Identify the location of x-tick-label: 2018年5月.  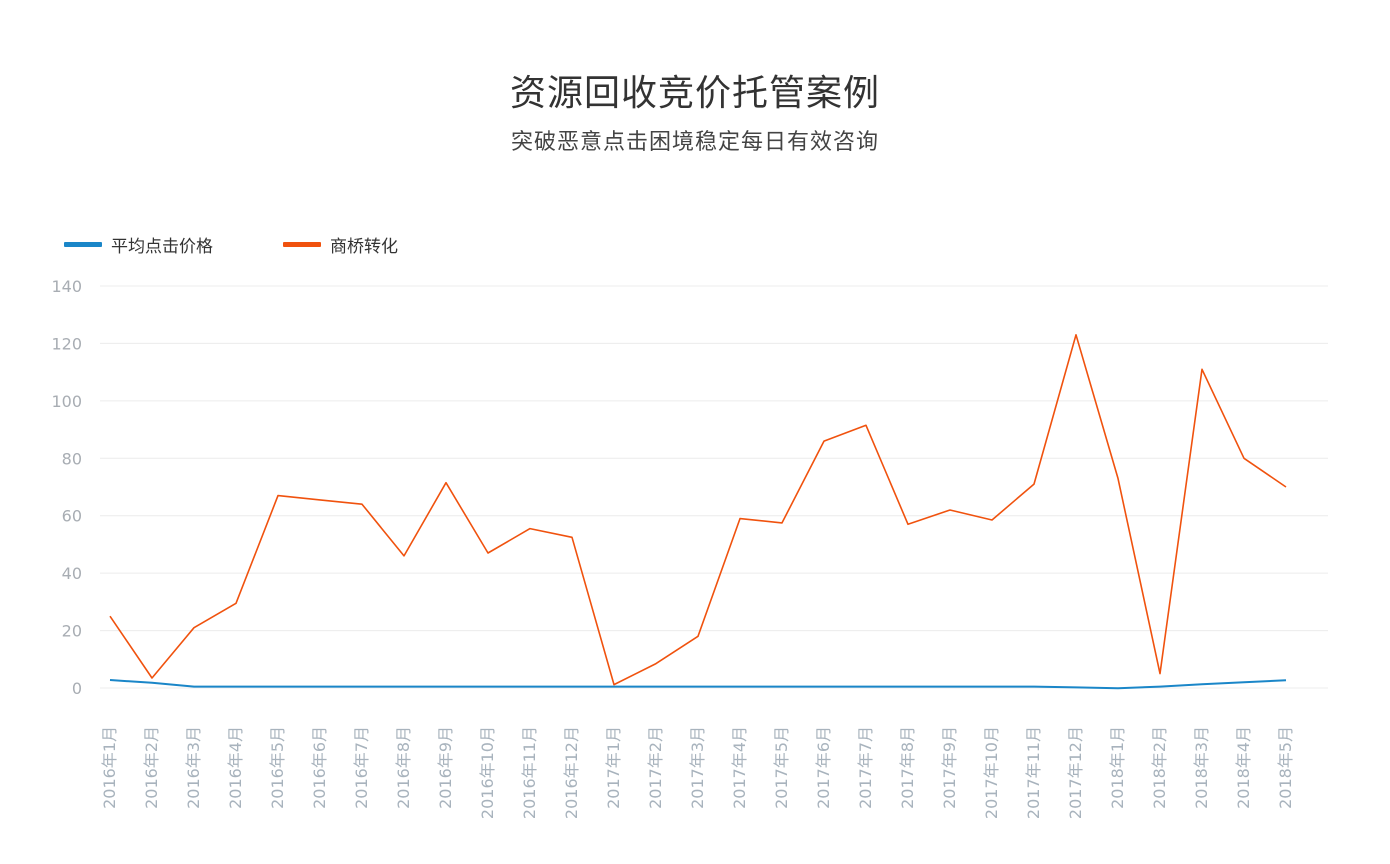
(1285, 767).